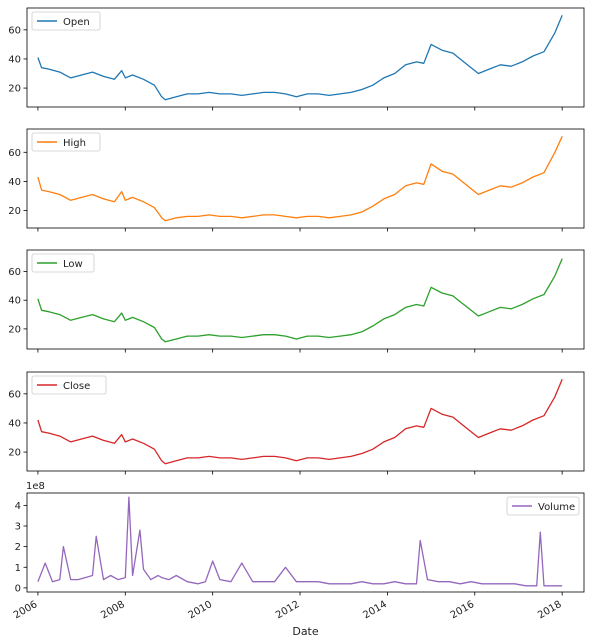  What do you see at coordinates (300, 541) in the screenshot?
I see `series-line-volume` at bounding box center [300, 541].